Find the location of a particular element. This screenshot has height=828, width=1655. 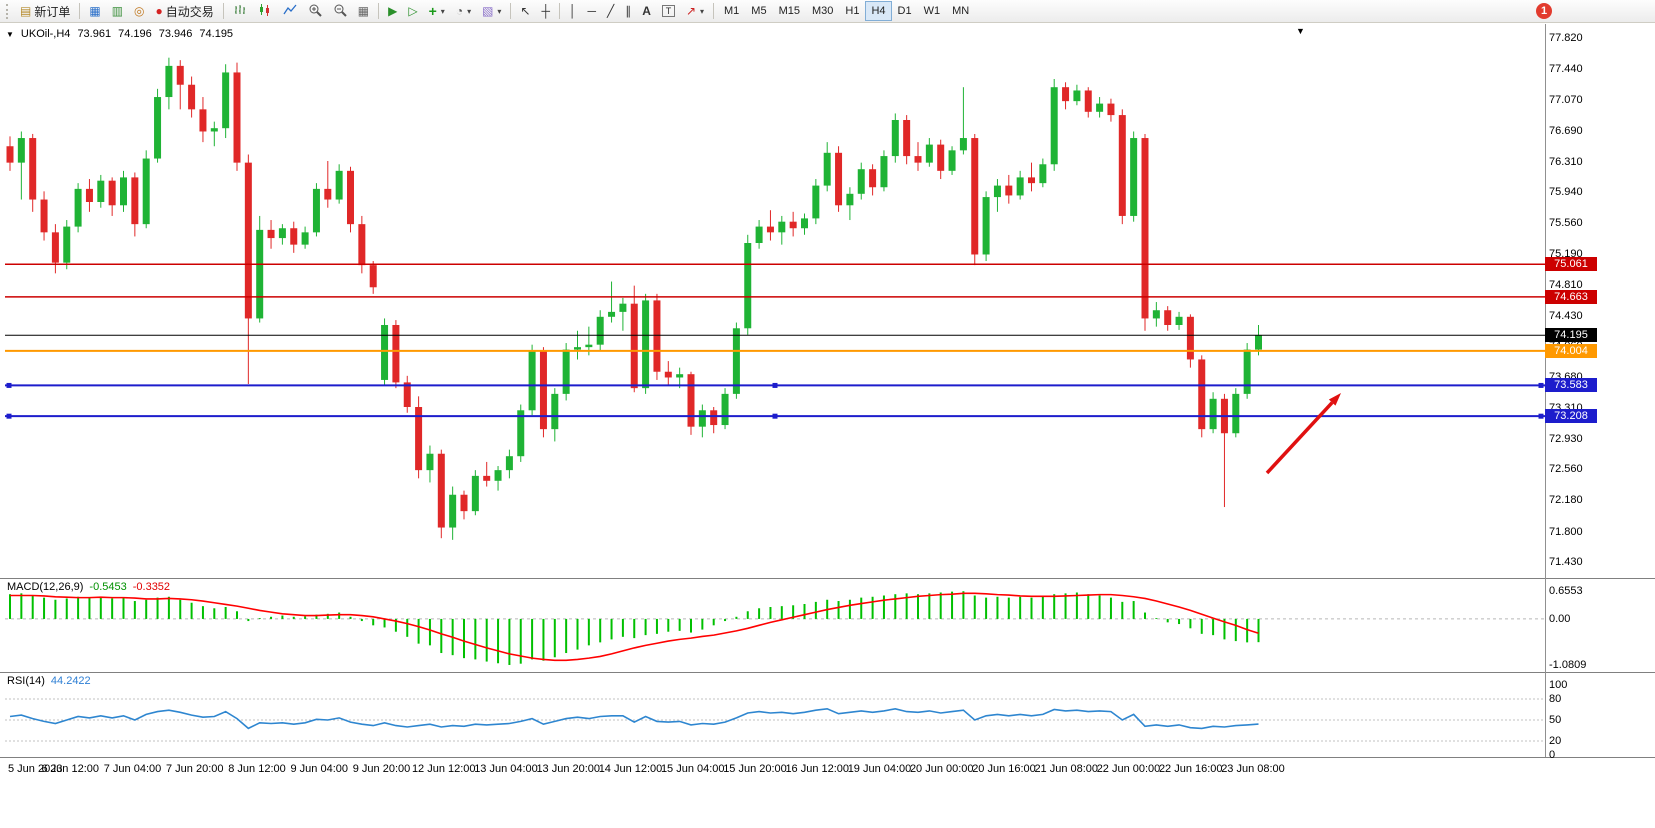

low-value: 73.946 is located at coordinates (175, 34).